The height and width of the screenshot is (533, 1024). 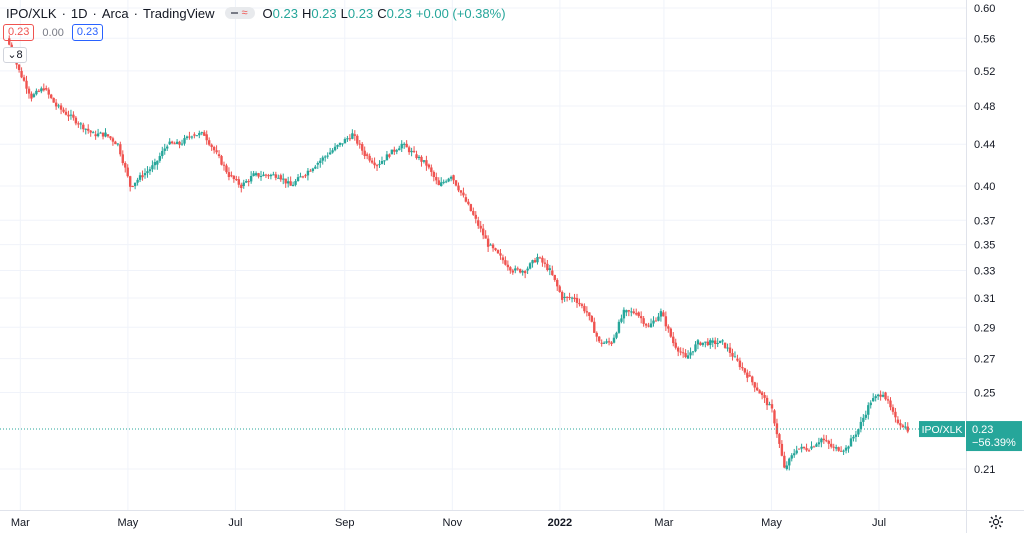 What do you see at coordinates (235, 523) in the screenshot?
I see `x-tick-label: Jul` at bounding box center [235, 523].